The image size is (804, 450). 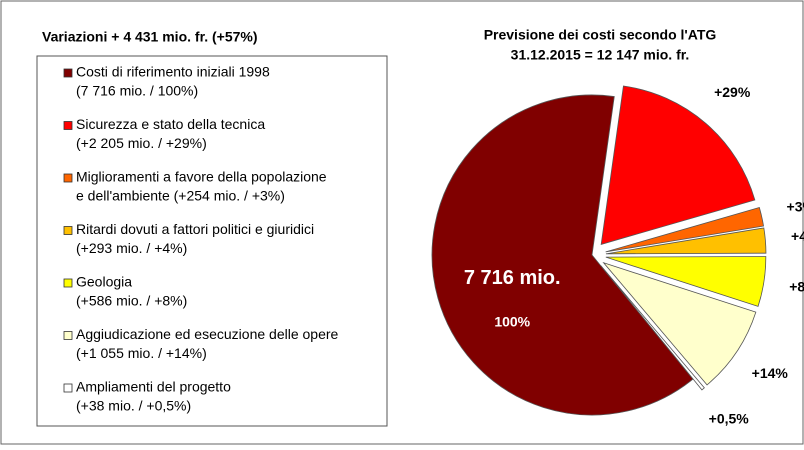 What do you see at coordinates (512, 278) in the screenshot?
I see `slice-annotation: 7 716 mio.` at bounding box center [512, 278].